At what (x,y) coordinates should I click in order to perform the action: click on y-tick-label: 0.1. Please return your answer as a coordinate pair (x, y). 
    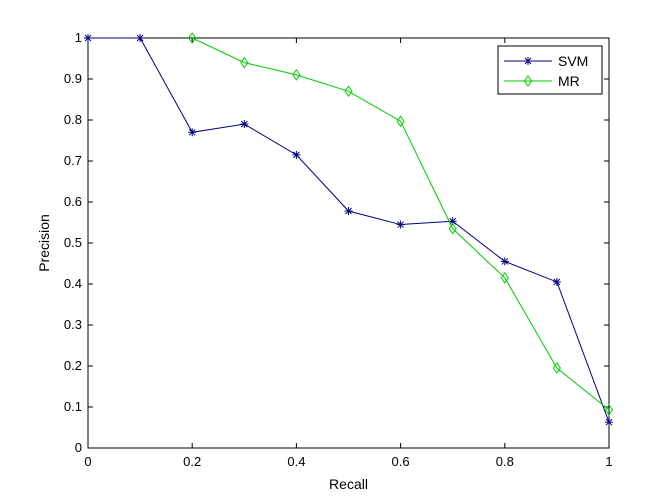
    Looking at the image, I should click on (73, 406).